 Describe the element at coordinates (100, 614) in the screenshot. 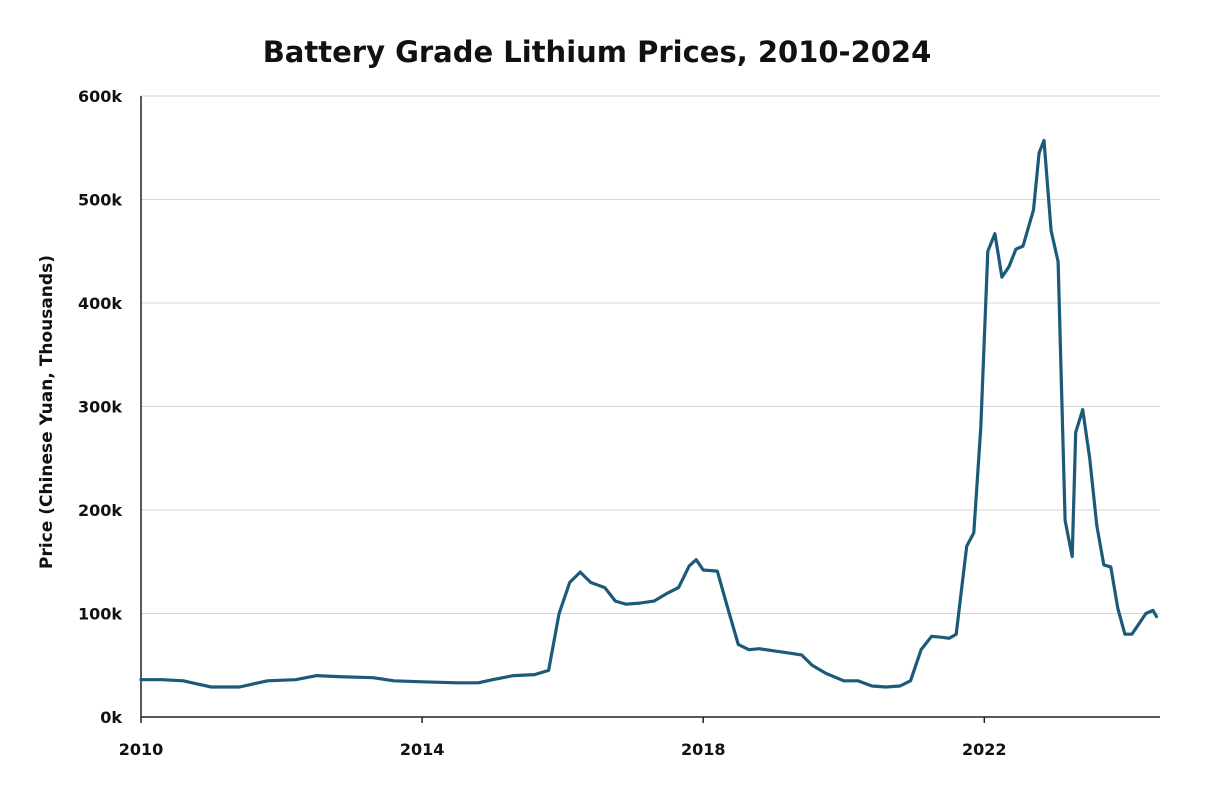

I see `y-tick-label: 100k` at that location.